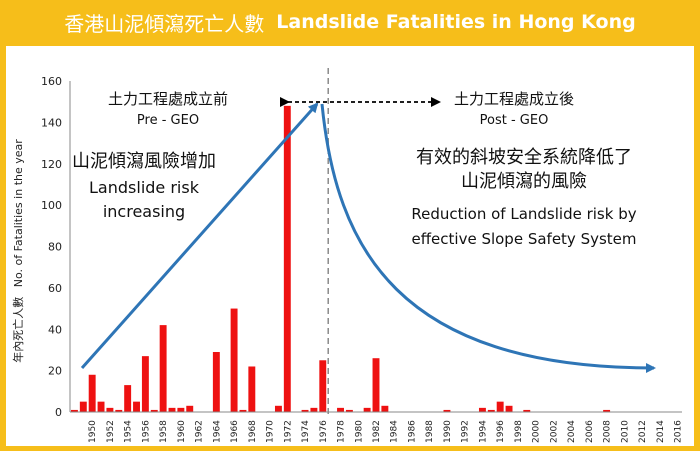  Describe the element at coordinates (323, 386) in the screenshot. I see `bar-1976` at that location.